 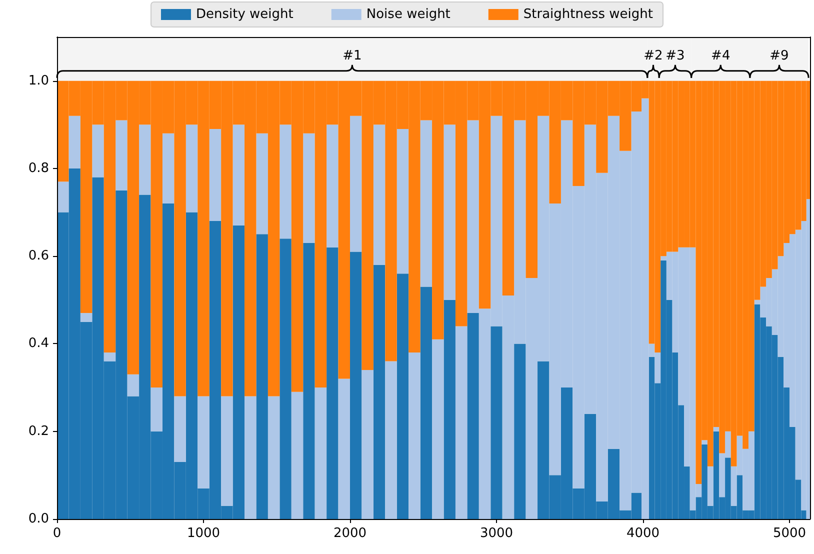 I want to click on band-label: #2, so click(x=653, y=56).